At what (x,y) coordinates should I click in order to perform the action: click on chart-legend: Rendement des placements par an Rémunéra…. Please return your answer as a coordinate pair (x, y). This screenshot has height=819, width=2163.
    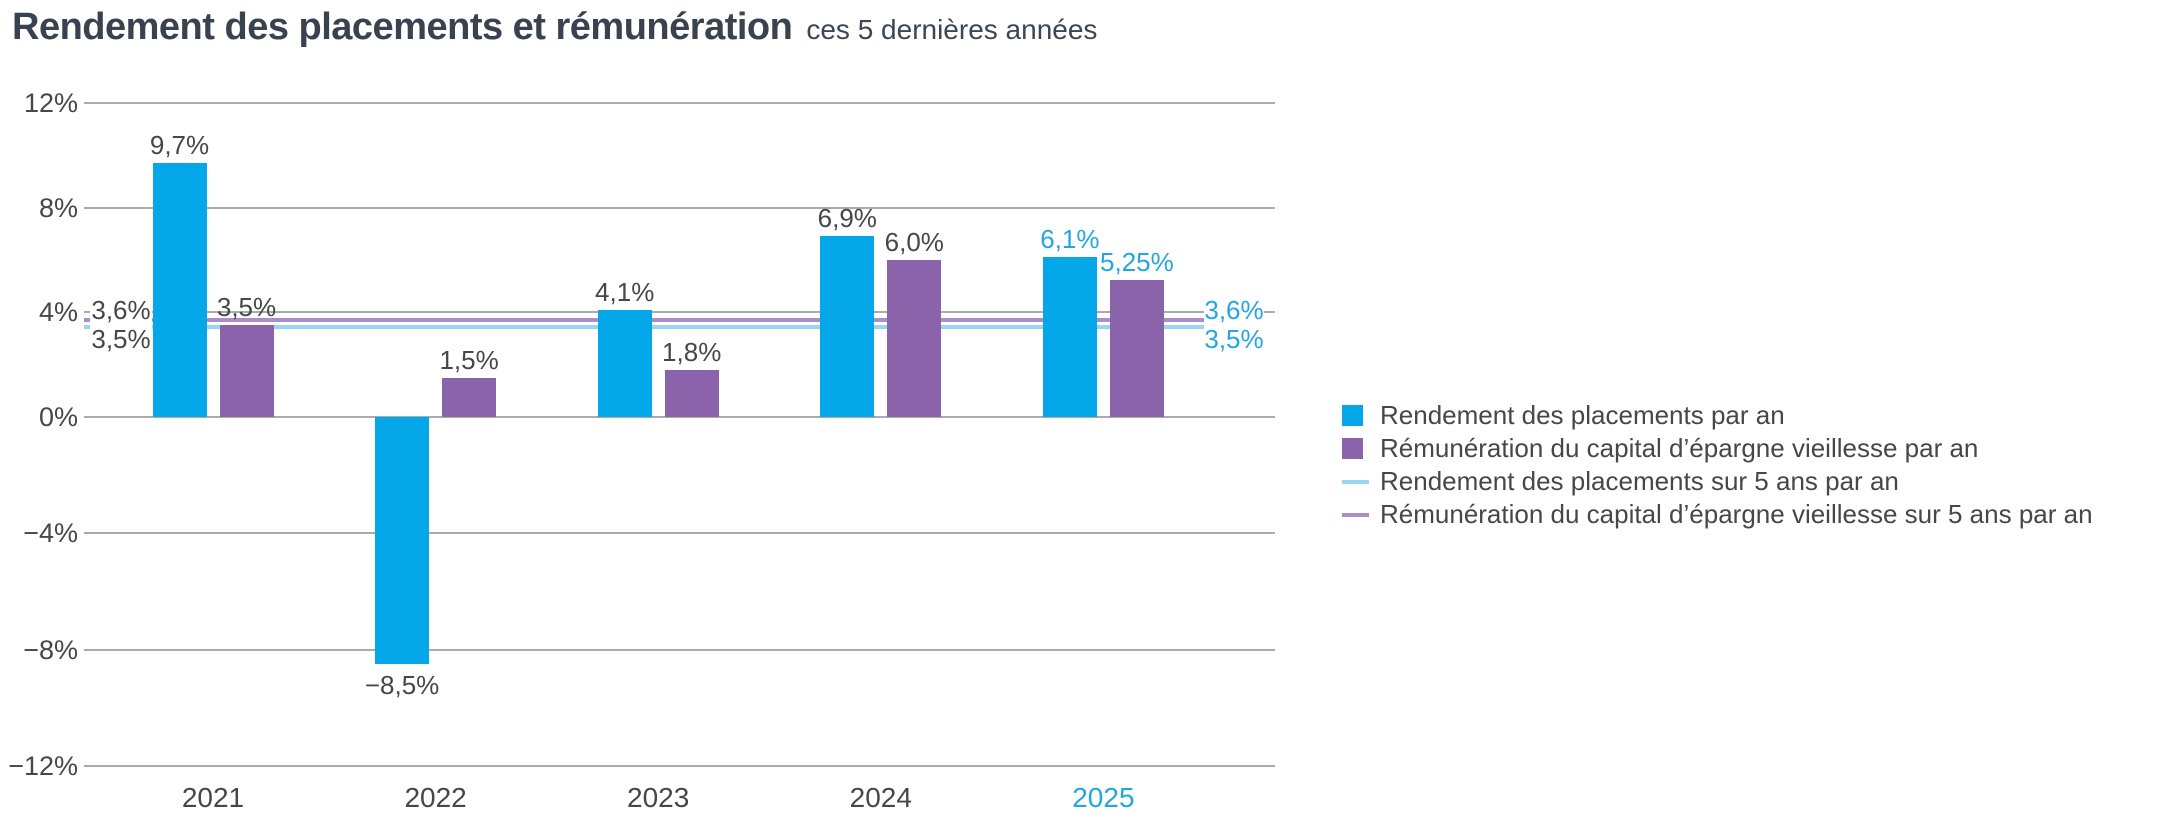
    Looking at the image, I should click on (1717, 464).